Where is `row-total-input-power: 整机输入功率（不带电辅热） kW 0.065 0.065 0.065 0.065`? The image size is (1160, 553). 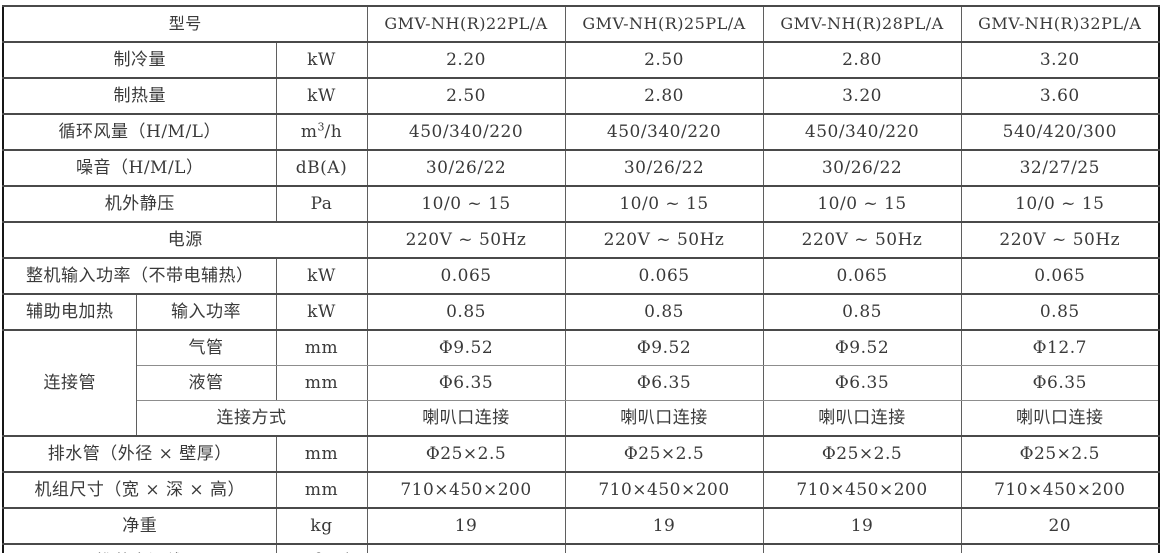
row-total-input-power: 整机输入功率（不带电辅热） kW 0.065 0.065 0.065 0.065 is located at coordinates (581, 276).